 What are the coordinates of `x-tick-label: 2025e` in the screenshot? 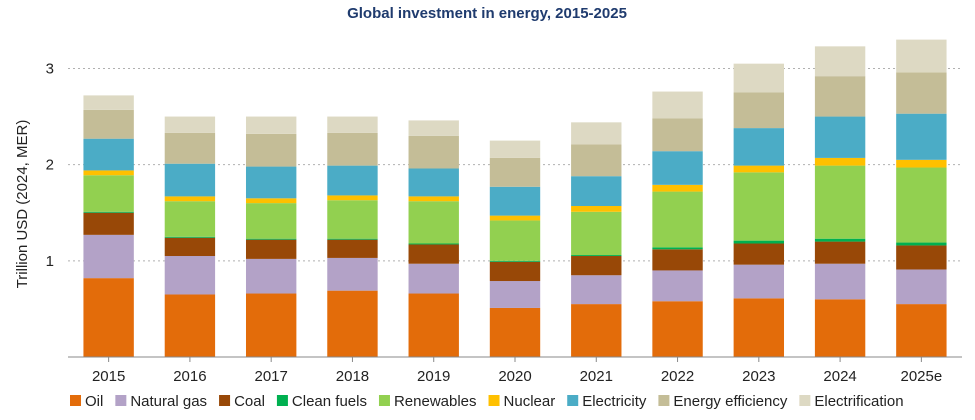 It's located at (922, 376).